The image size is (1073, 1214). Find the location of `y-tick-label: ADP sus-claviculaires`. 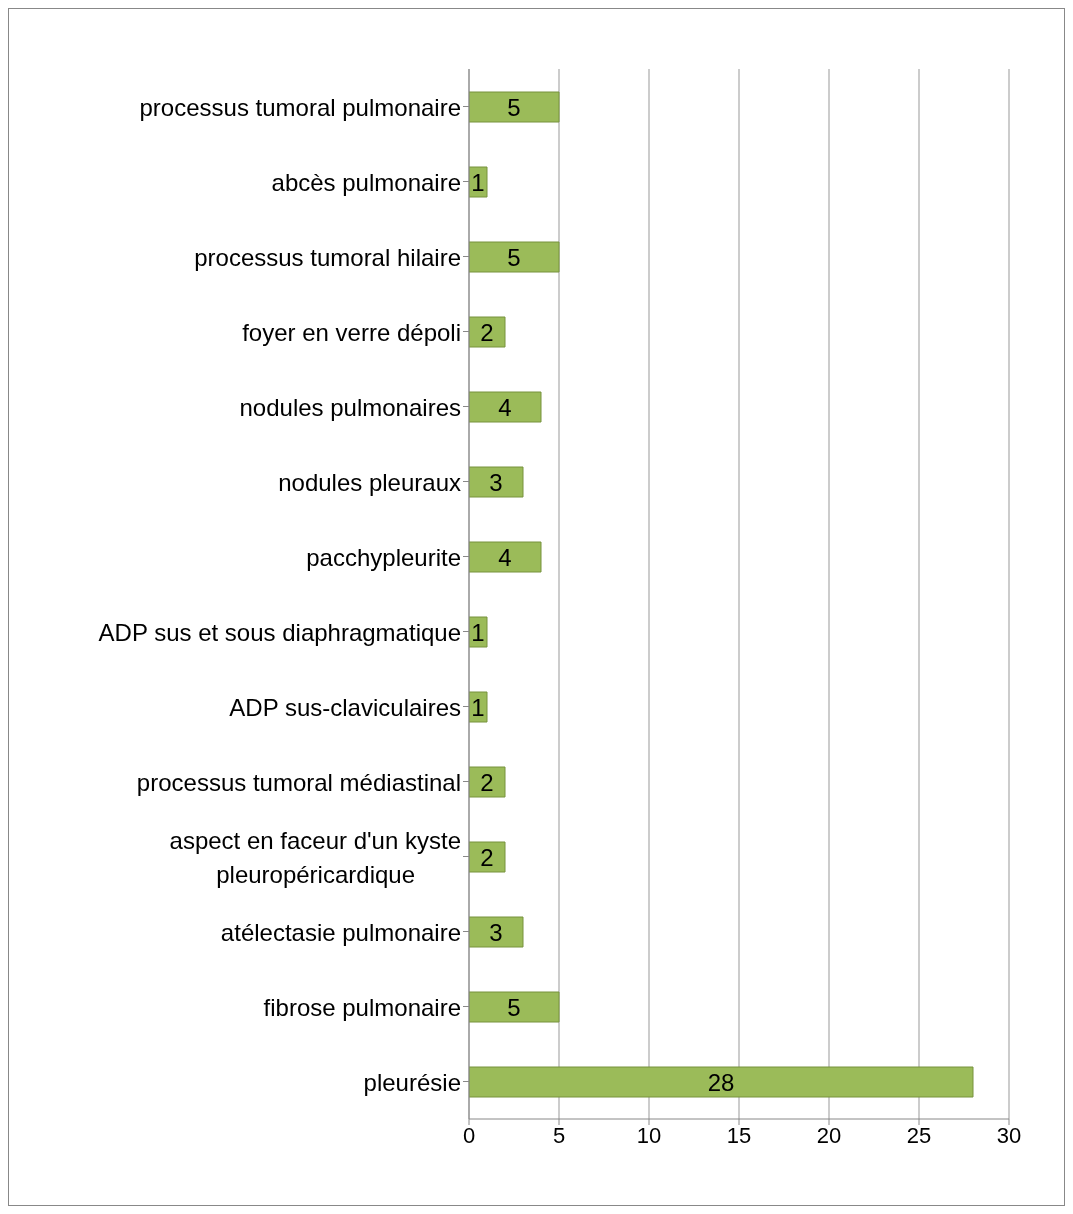

y-tick-label: ADP sus-claviculaires is located at coordinates (345, 706).